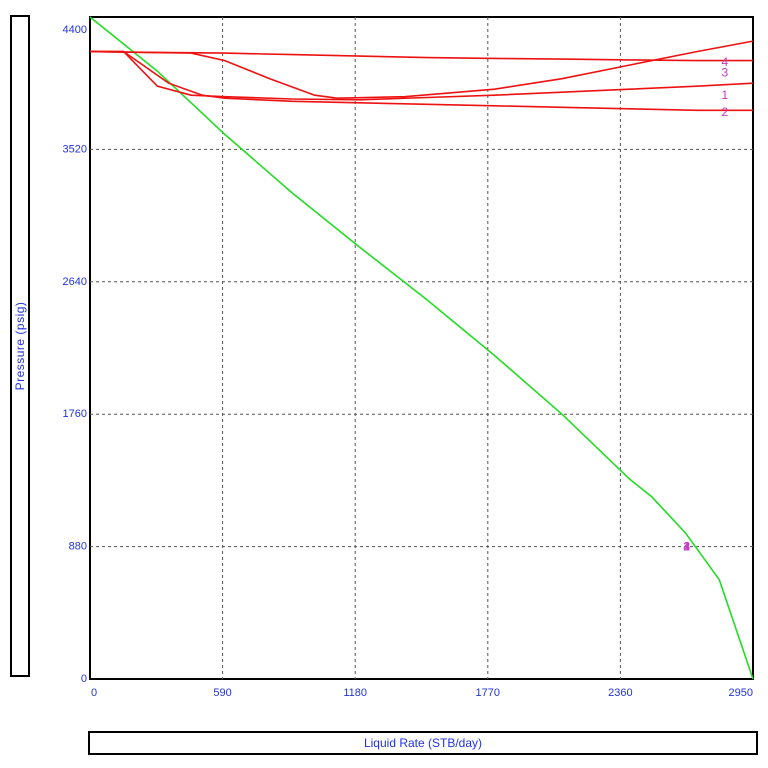 The height and width of the screenshot is (768, 768). I want to click on x-tick-label: 1770, so click(488, 693).